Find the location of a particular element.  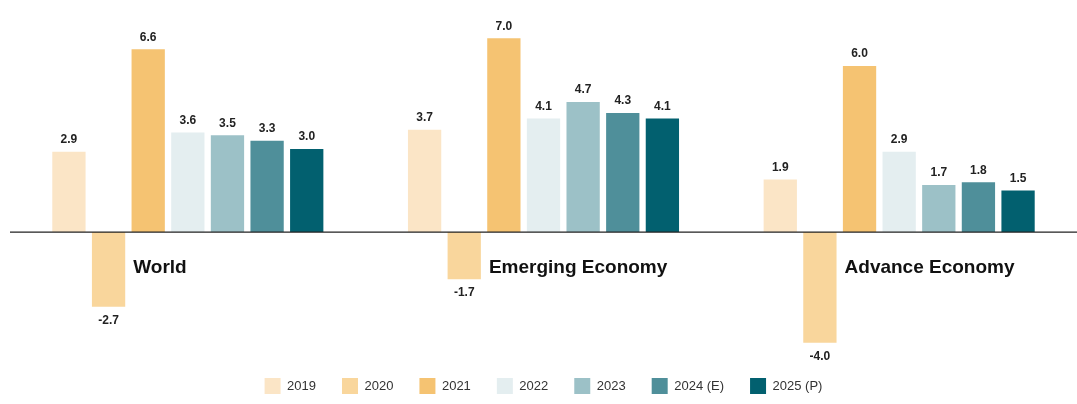

data-label: -4.0 is located at coordinates (820, 356).